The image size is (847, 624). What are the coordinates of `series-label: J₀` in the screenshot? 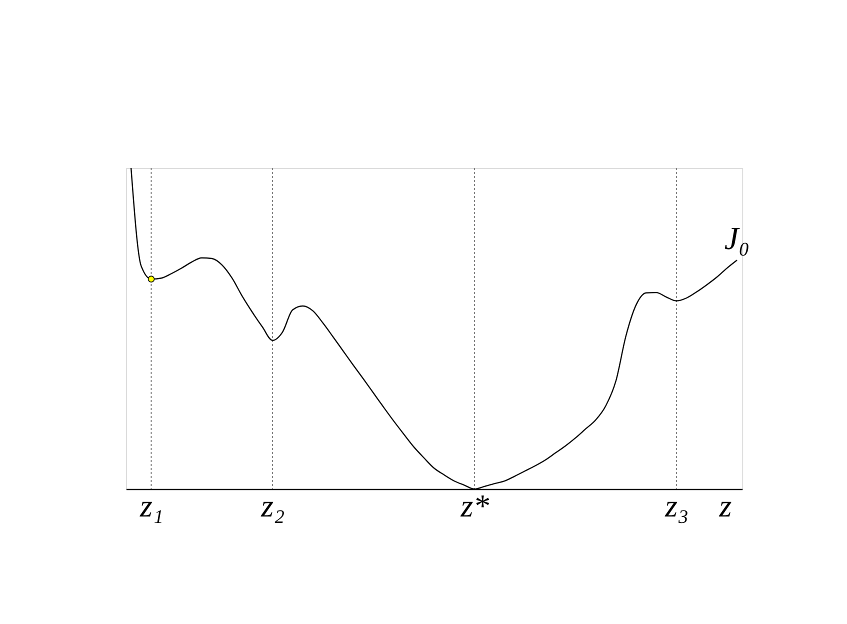 It's located at (737, 238).